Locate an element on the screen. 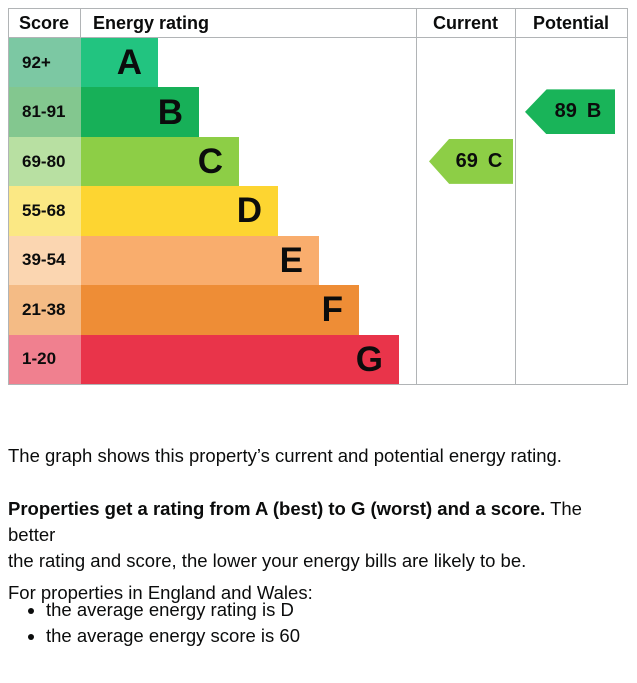  bar-area-f: F is located at coordinates (354, 310).